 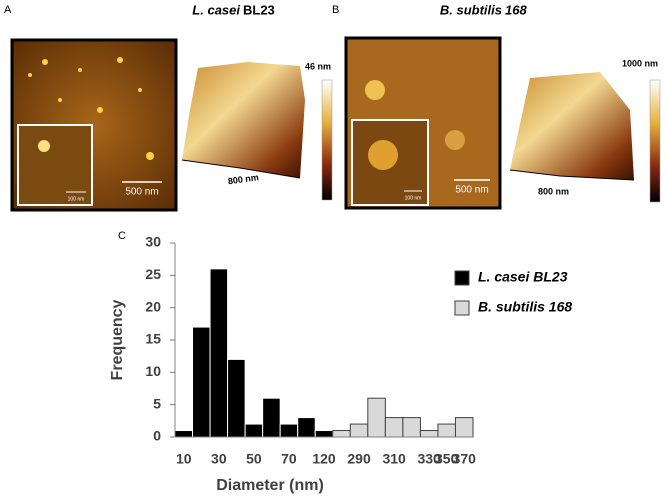 I want to click on height-scale: 46 nm, so click(x=318, y=66).